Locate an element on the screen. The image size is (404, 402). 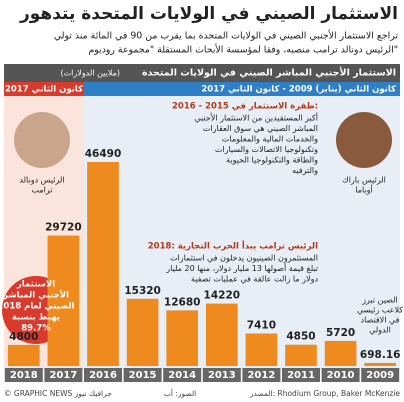
china-note: الدولي is located at coordinates (380, 330).